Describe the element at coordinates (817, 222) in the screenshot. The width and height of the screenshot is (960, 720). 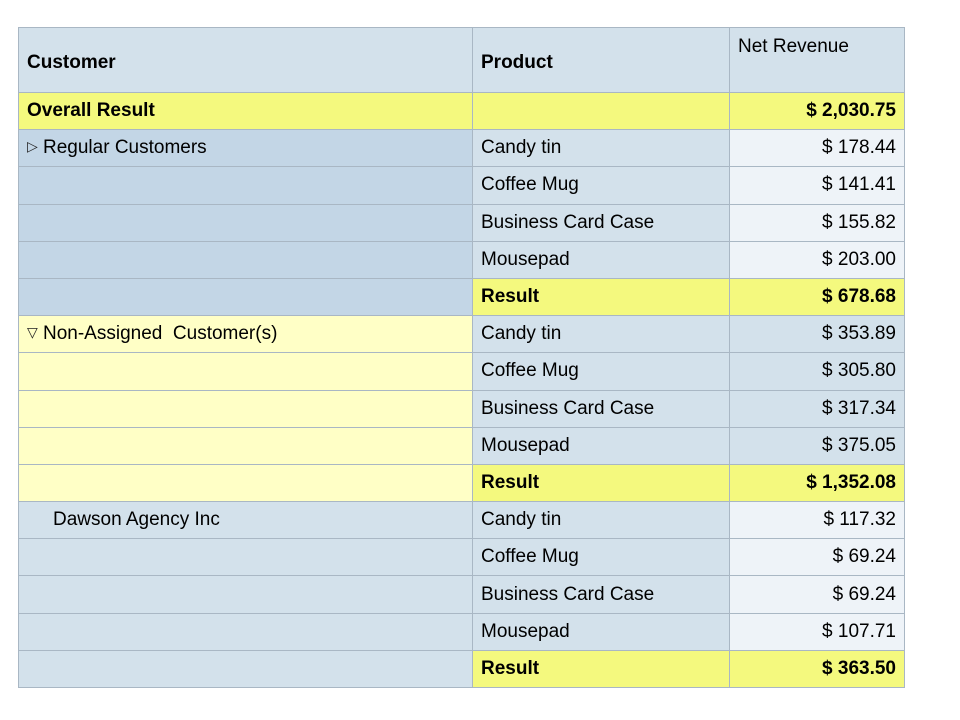
I see `revenue-cell: $ 155.82` at that location.